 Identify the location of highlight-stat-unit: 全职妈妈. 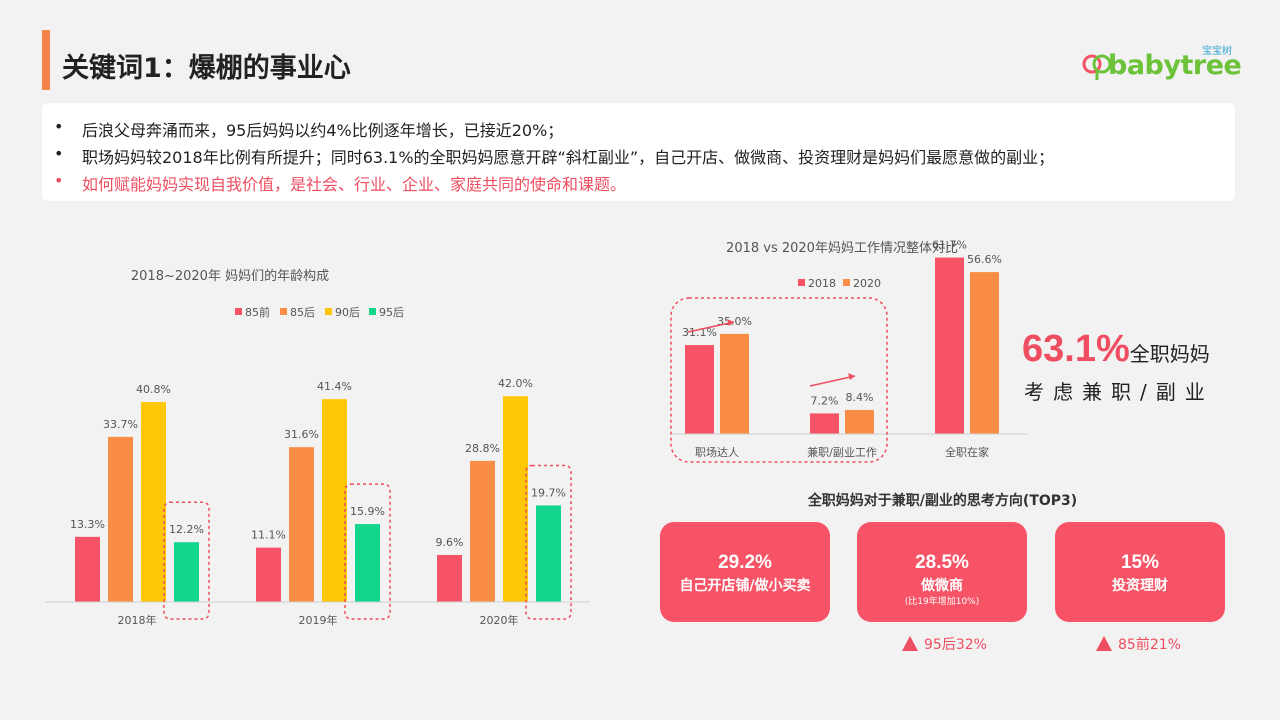
(1169, 354).